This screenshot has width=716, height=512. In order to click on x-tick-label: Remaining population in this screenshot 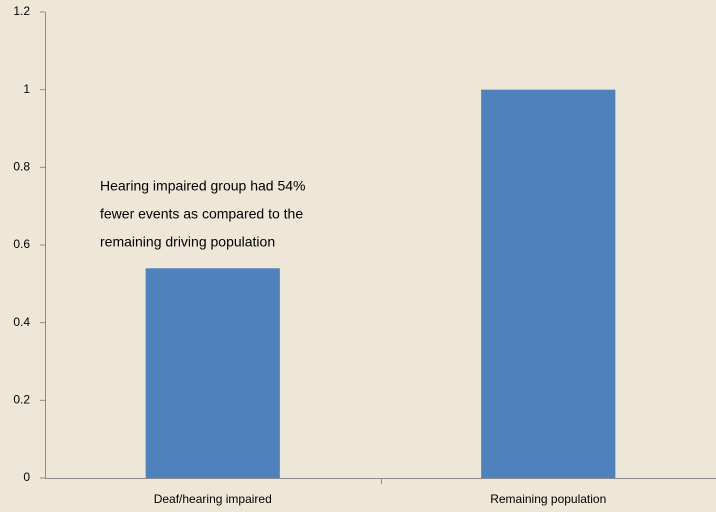, I will do `click(548, 499)`.